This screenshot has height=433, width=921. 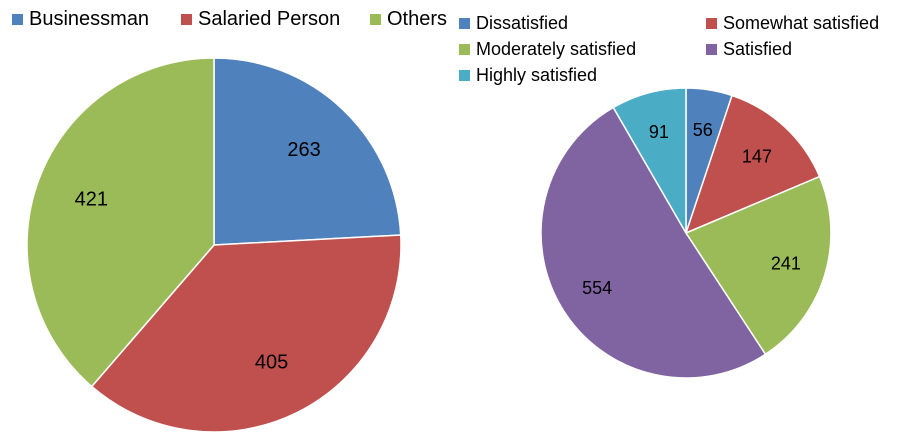 What do you see at coordinates (659, 132) in the screenshot?
I see `pie2-data-label-highly-satisfied: 91` at bounding box center [659, 132].